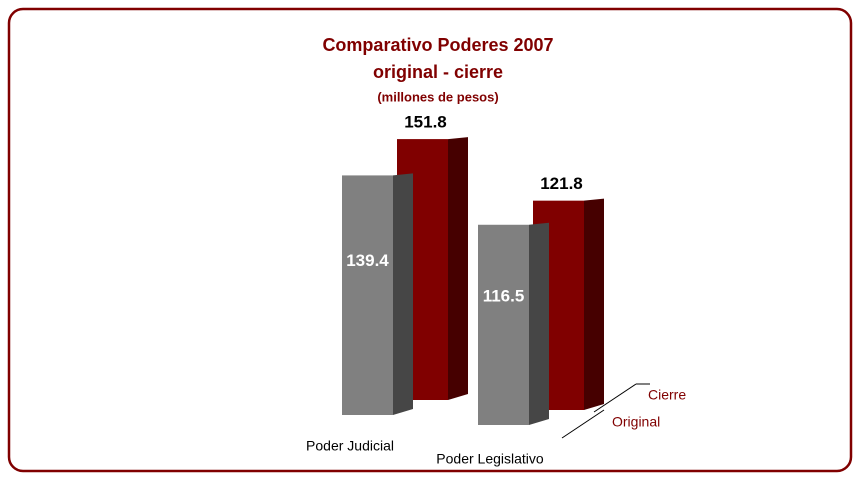 The width and height of the screenshot is (860, 480). What do you see at coordinates (561, 183) in the screenshot?
I see `value-label: 121.8` at bounding box center [561, 183].